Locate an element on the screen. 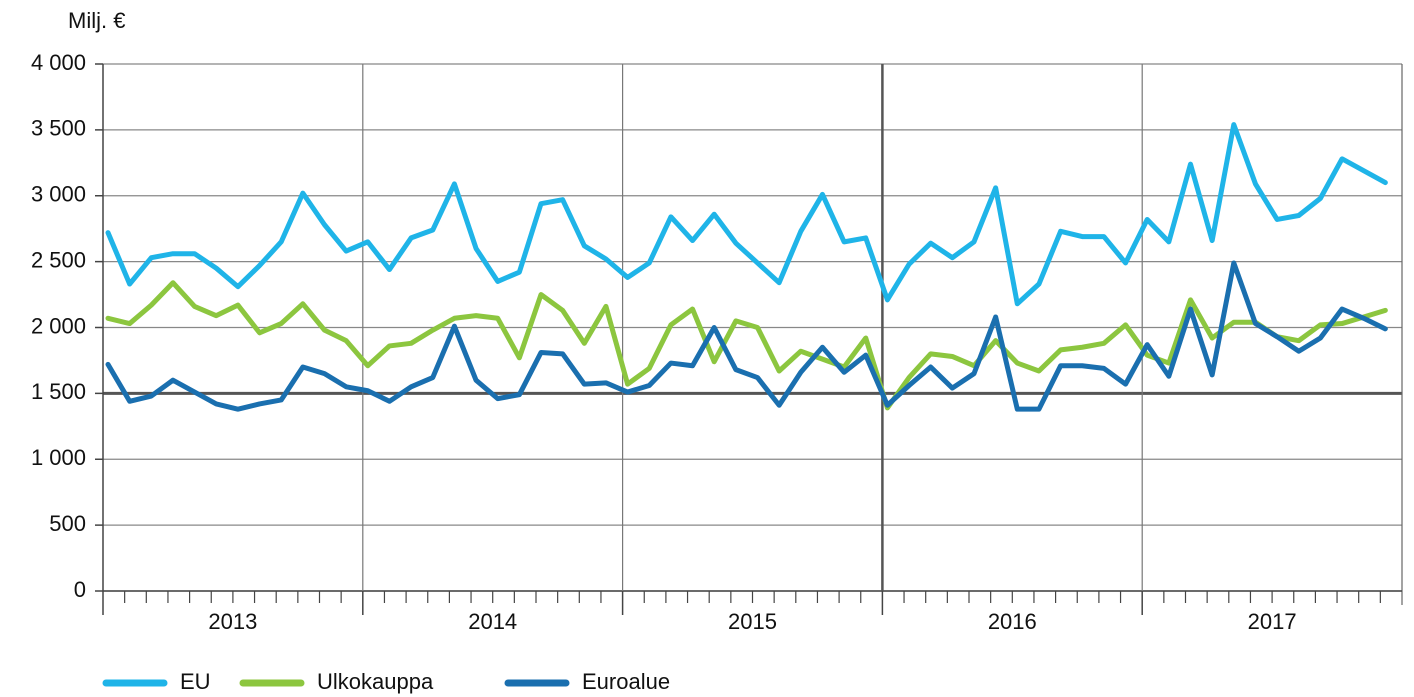 This screenshot has width=1414, height=697. y-tick-label: 1 000 is located at coordinates (58, 457).